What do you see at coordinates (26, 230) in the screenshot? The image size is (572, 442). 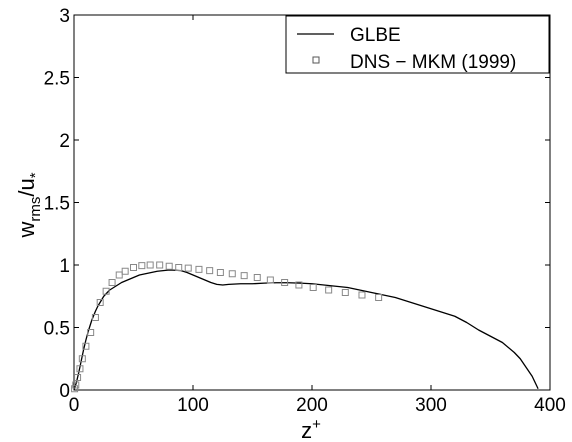 I see `y-axis-label-base: w` at bounding box center [26, 230].